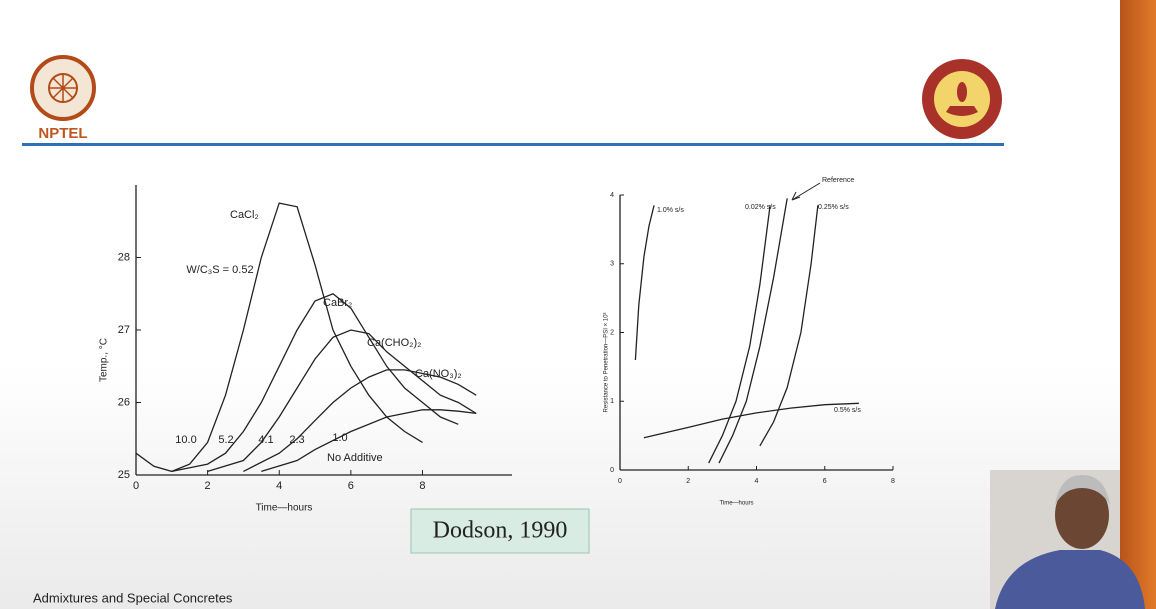  I want to click on presenter, so click(1067, 539).